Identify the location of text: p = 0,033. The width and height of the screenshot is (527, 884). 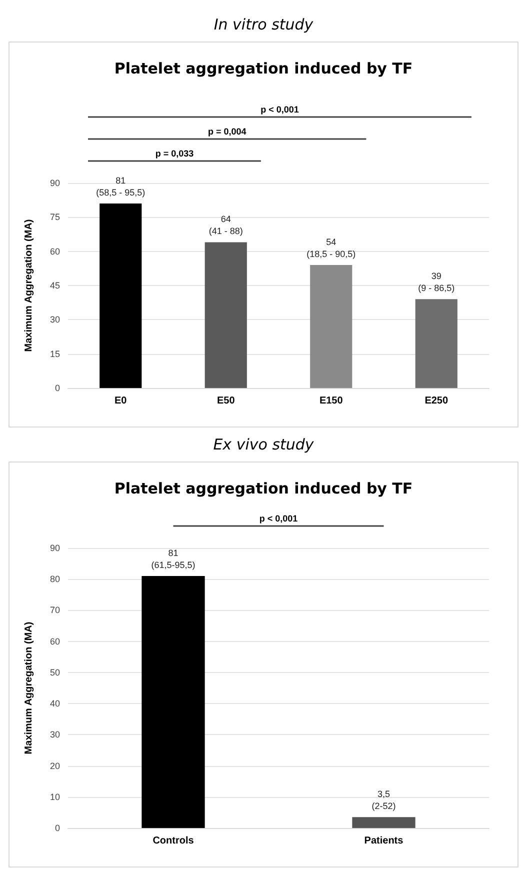
(174, 153).